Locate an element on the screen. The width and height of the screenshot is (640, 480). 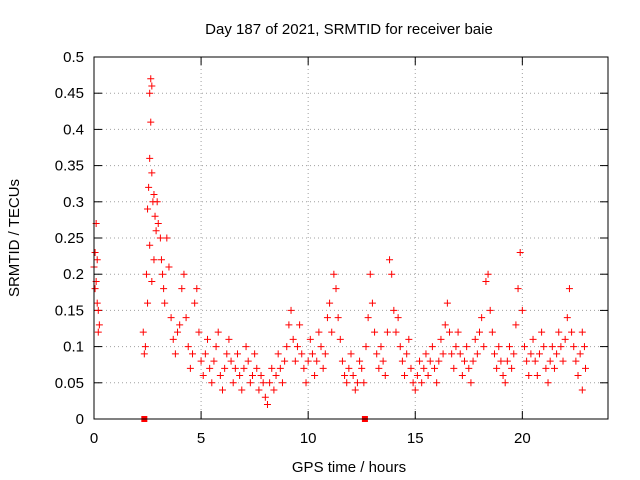
y-tick-label: 0.5 is located at coordinates (73, 57).